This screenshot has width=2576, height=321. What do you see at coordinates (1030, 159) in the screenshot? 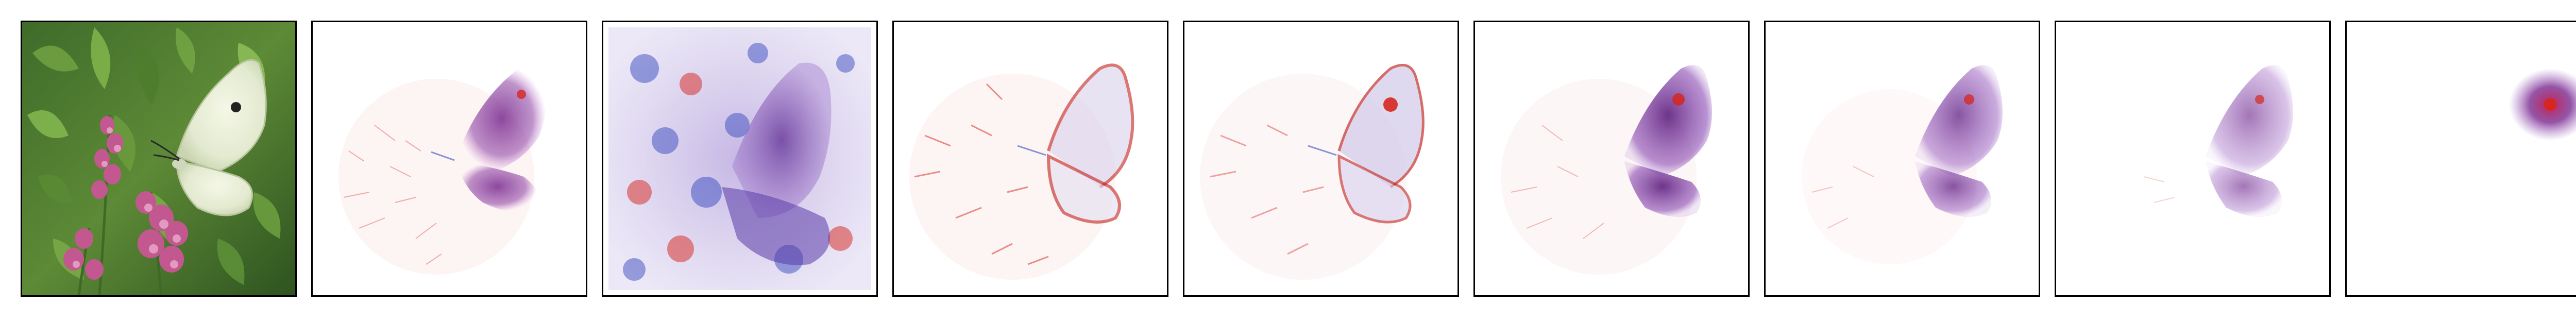
I see `attribution-map-outline` at bounding box center [1030, 159].